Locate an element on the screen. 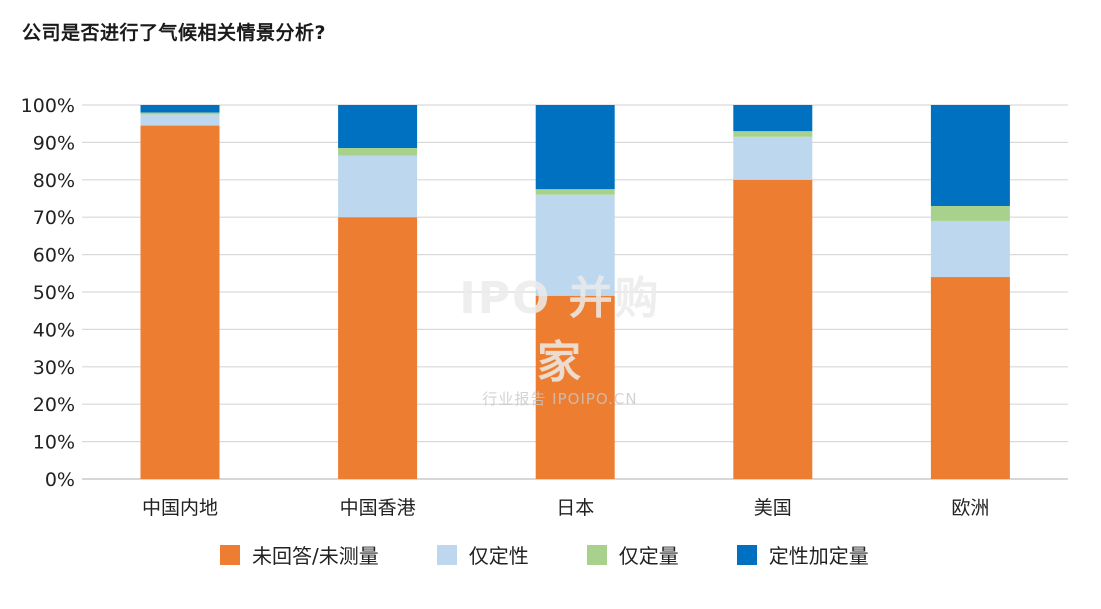 Image resolution: width=1101 pixels, height=609 pixels. y-tick-label: 0% is located at coordinates (60, 480).